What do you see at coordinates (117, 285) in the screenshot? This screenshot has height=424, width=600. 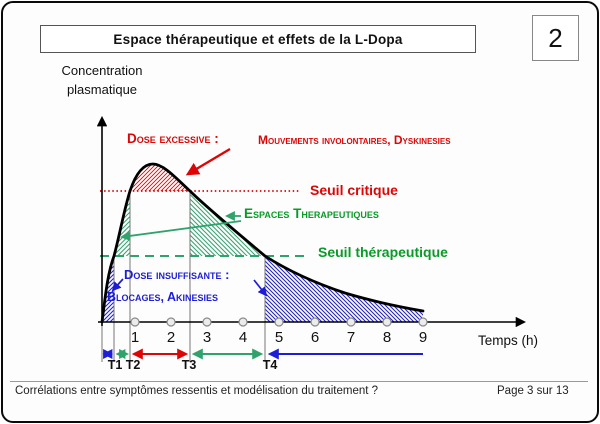 I see `dose-insuffisante-arrow-left` at bounding box center [117, 285].